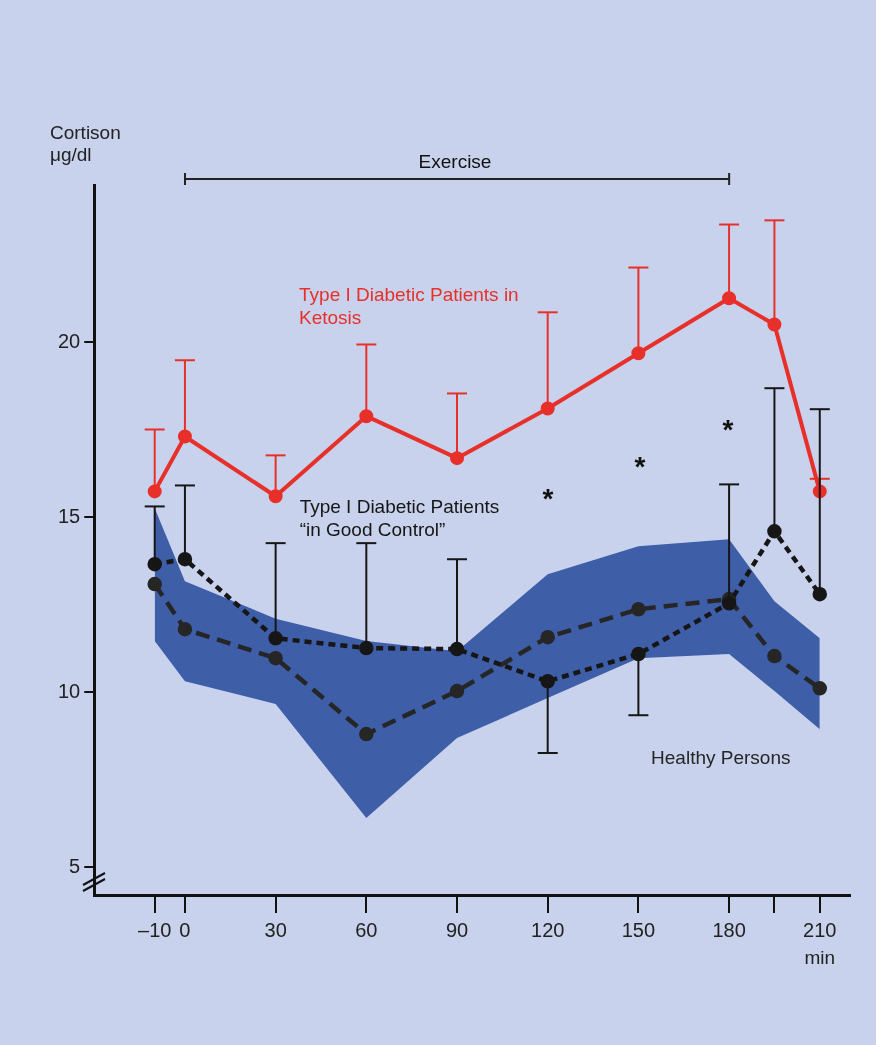 The image size is (876, 1045). What do you see at coordinates (366, 929) in the screenshot?
I see `x-tick-label: 60` at bounding box center [366, 929].